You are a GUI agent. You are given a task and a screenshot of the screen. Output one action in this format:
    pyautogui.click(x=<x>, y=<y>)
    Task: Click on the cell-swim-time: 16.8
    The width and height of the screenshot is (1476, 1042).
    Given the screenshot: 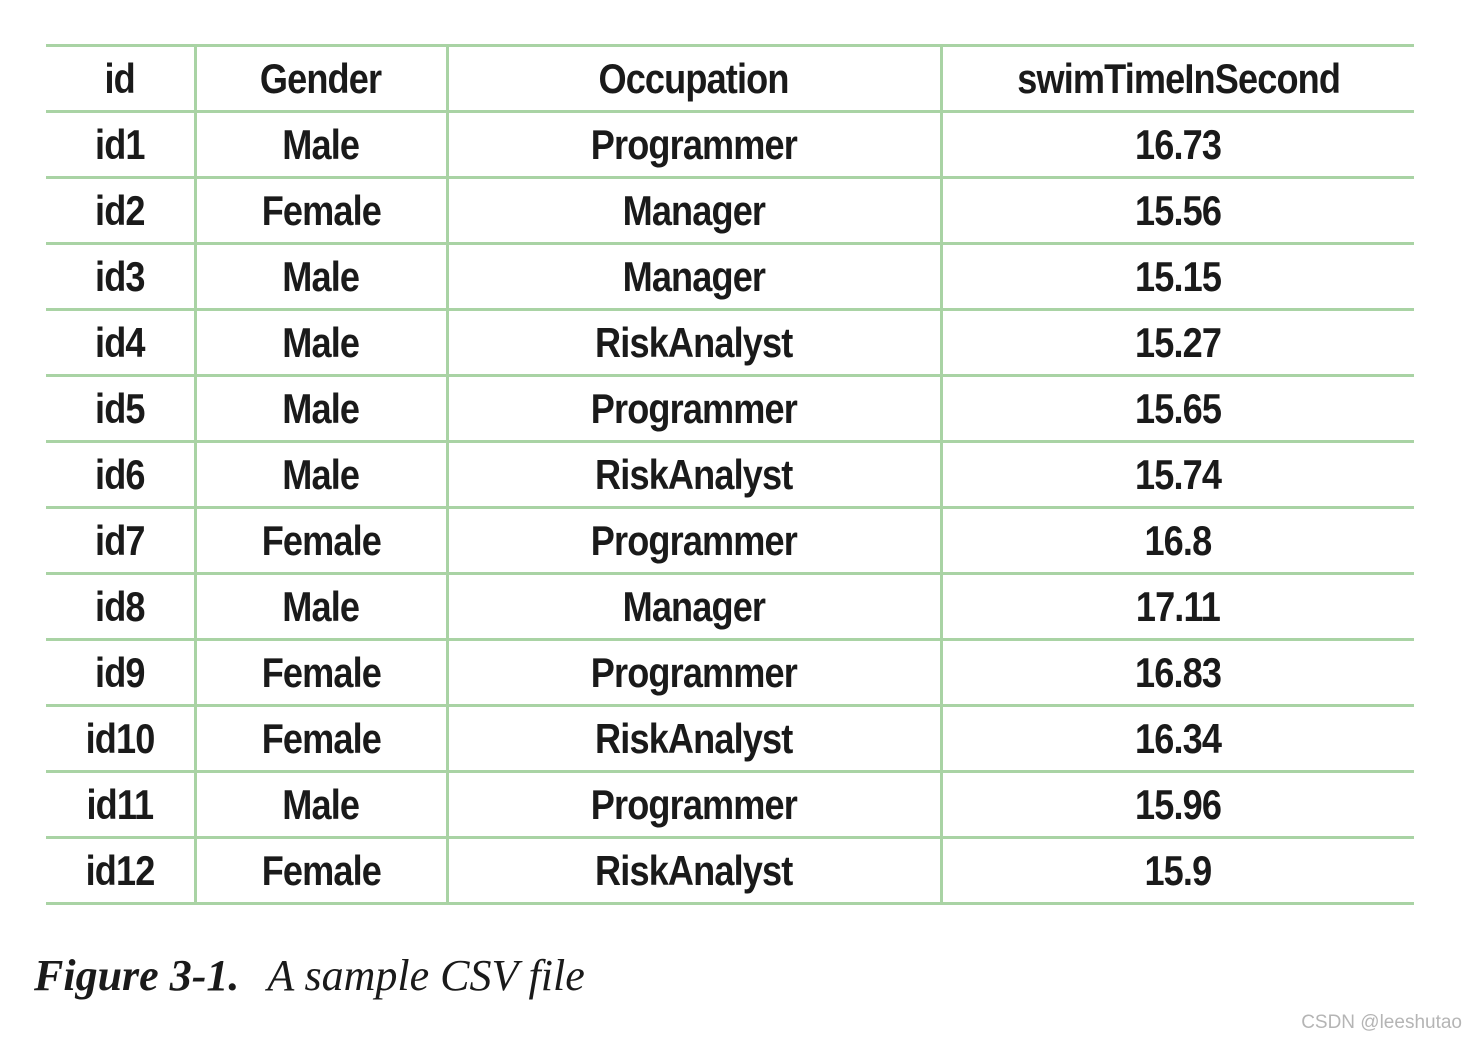 What is the action you would take?
    pyautogui.click(x=1176, y=540)
    